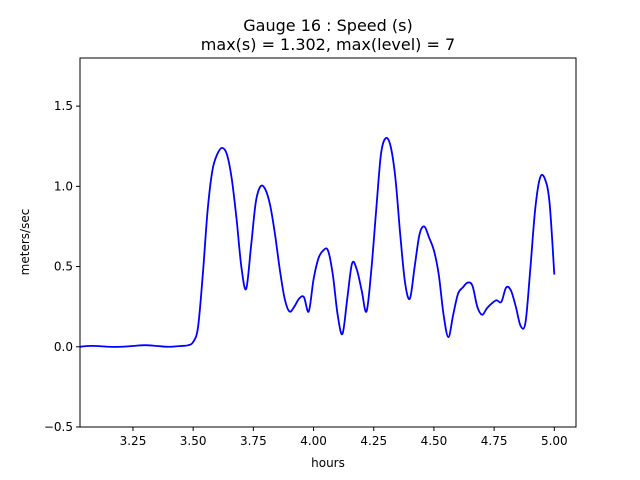 Image resolution: width=640 pixels, height=480 pixels. Describe the element at coordinates (434, 441) in the screenshot. I see `x-tick-label: 4.50` at that location.